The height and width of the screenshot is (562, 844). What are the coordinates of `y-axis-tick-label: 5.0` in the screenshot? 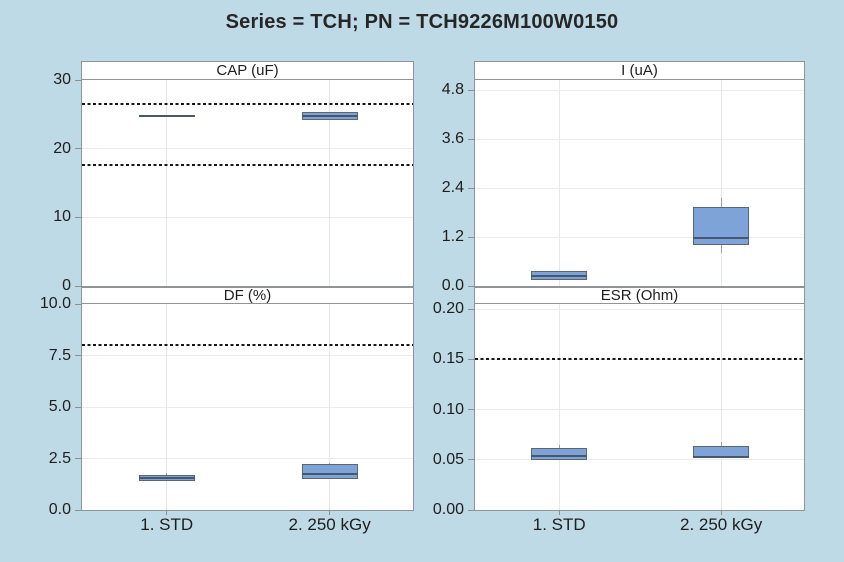 It's located at (59, 406).